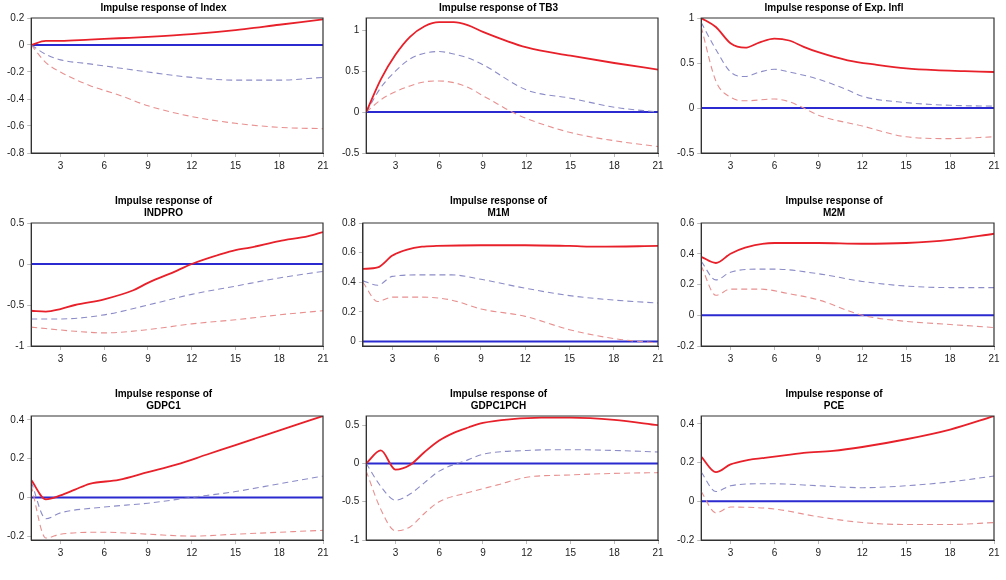 The height and width of the screenshot is (580, 1006). I want to click on chart-title: Impulse response of INDPRO, so click(163, 206).